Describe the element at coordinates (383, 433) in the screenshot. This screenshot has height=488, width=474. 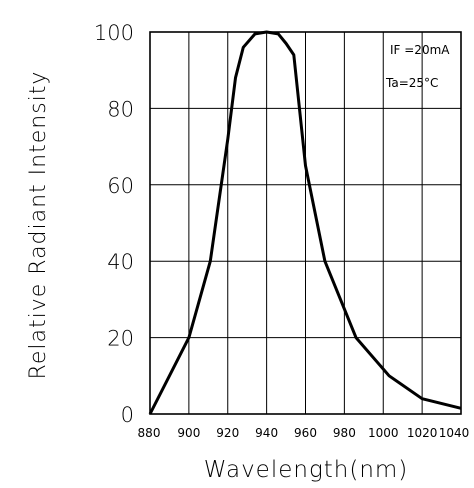
I see `x-tick-label: 1000` at that location.